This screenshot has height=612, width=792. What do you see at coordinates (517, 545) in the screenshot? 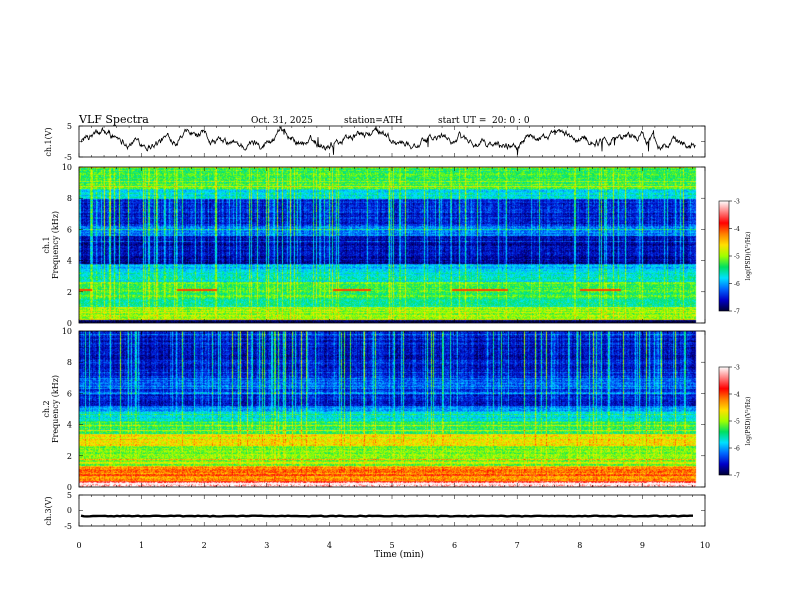
I see `x-tick-label: 7` at bounding box center [517, 545].